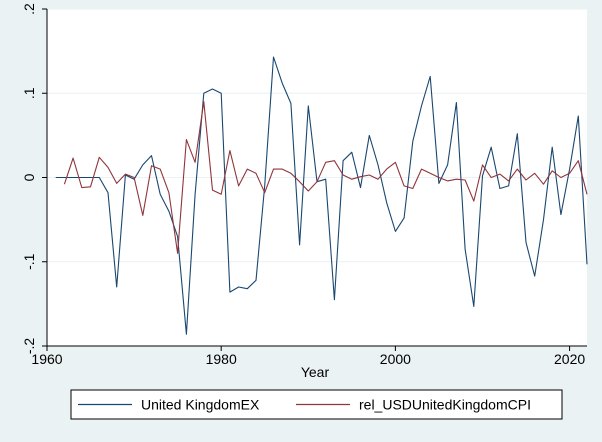  Describe the element at coordinates (445, 405) in the screenshot. I see `legend-label: rel_USDUnitedKingdomCPI` at that location.